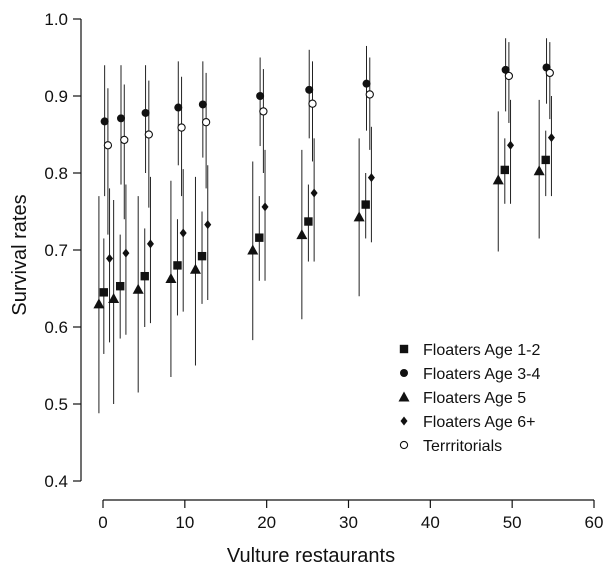  Describe the element at coordinates (479, 422) in the screenshot. I see `legend-label: Floaters Age 6+` at that location.